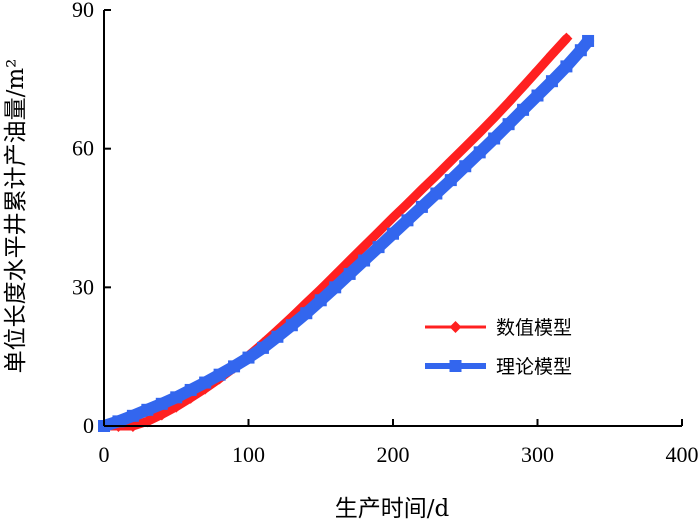  What do you see at coordinates (393, 454) in the screenshot?
I see `x-tick-label: 200` at bounding box center [393, 454].